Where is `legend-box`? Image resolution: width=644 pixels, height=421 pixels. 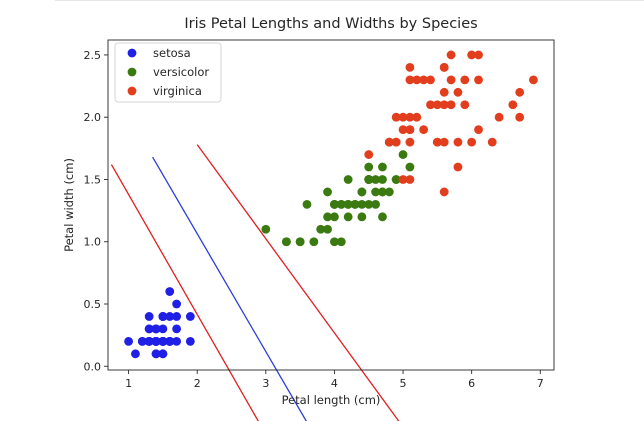
legend-box is located at coordinates (168, 72).